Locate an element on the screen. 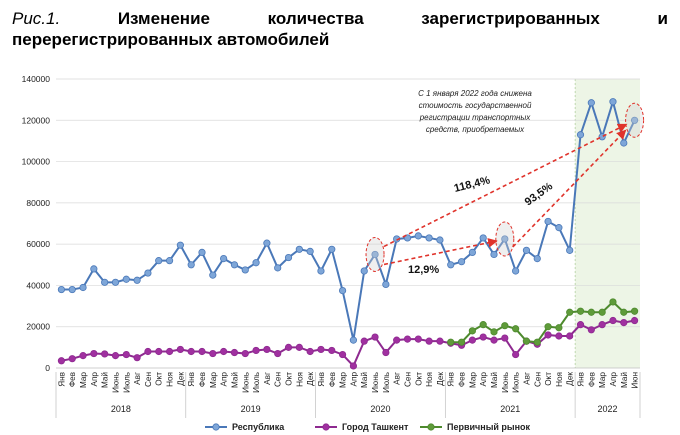 The image size is (680, 435). x-month-label: Дек is located at coordinates (440, 379).